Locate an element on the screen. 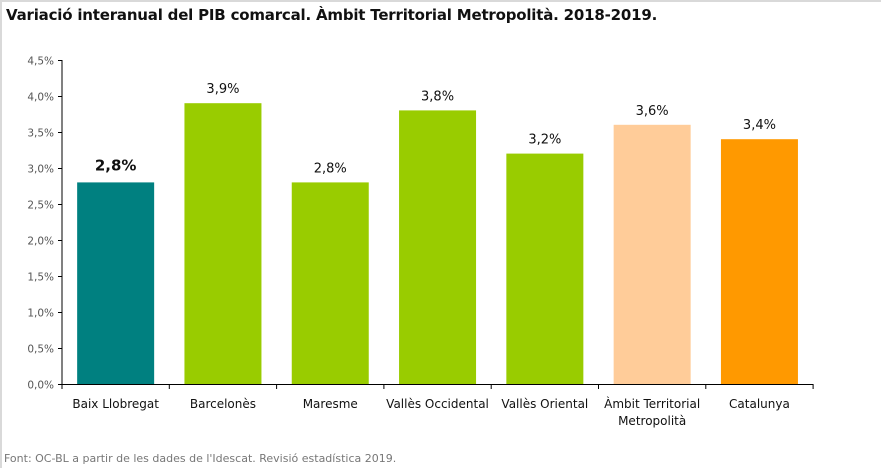 The image size is (881, 468). y-tick-label: 3,5% is located at coordinates (40, 134).